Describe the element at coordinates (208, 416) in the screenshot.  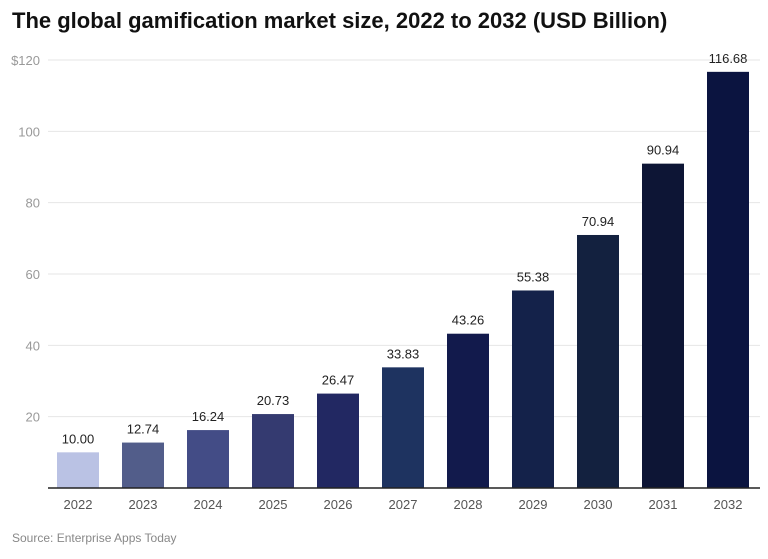
I see `data-label: 16.24` at that location.